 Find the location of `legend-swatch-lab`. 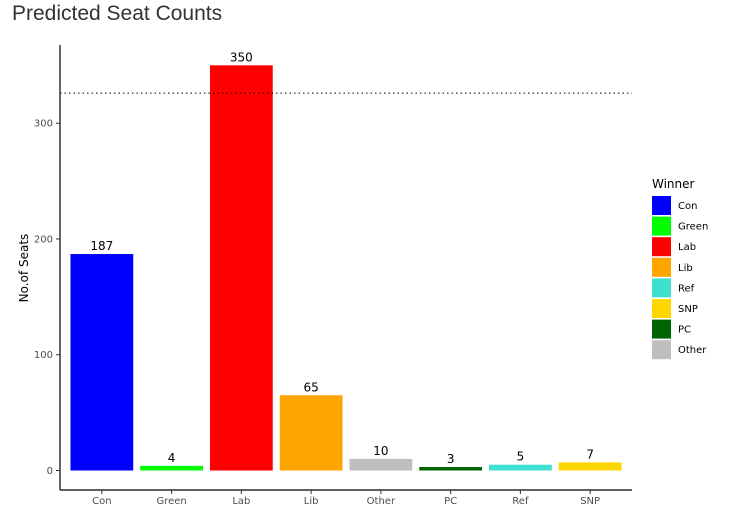

legend-swatch-lab is located at coordinates (661, 247).